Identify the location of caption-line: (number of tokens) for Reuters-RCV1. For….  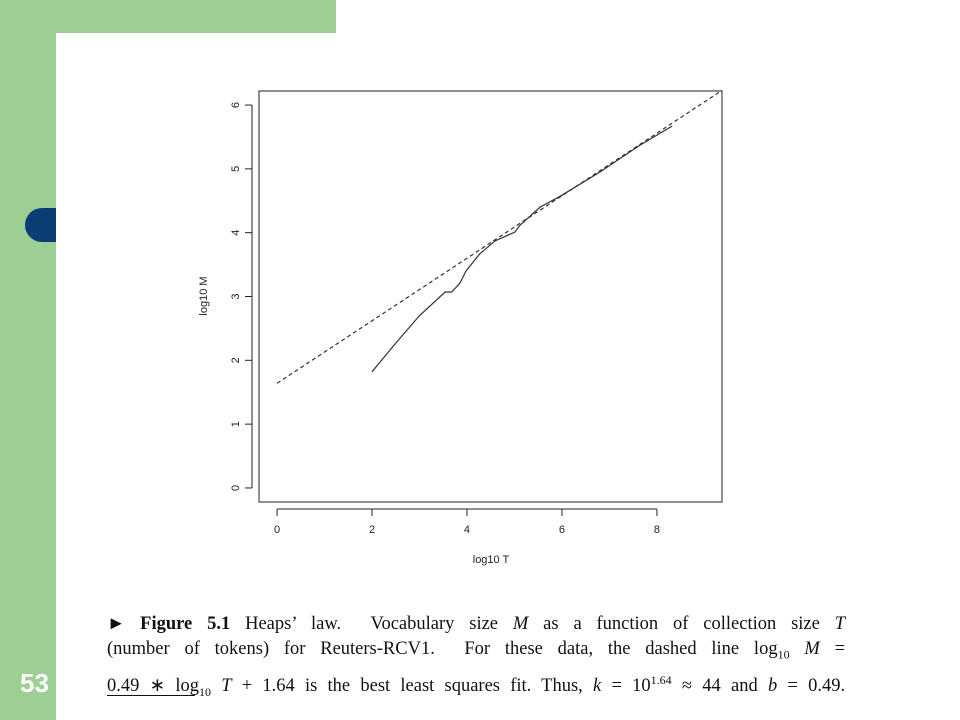
(476, 652).